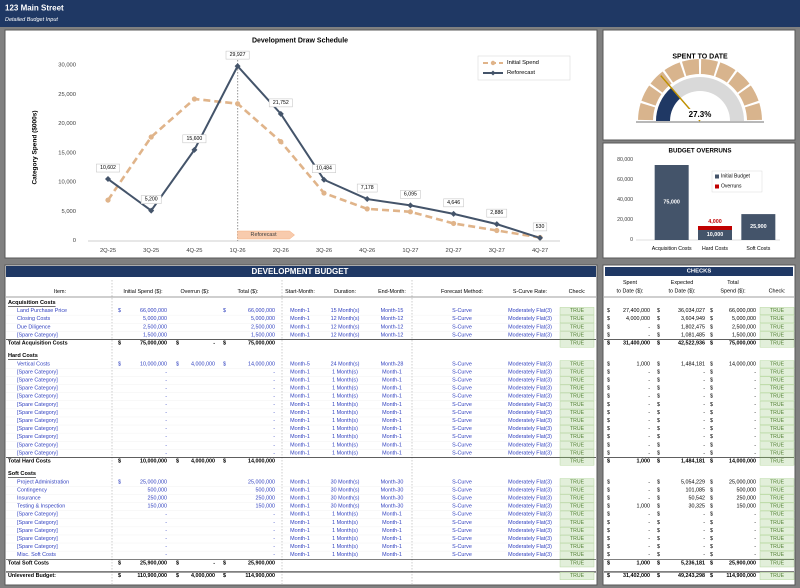 Image resolution: width=800 pixels, height=588 pixels. Describe the element at coordinates (521, 73) in the screenshot. I see `legend-label: Reforecast` at that location.